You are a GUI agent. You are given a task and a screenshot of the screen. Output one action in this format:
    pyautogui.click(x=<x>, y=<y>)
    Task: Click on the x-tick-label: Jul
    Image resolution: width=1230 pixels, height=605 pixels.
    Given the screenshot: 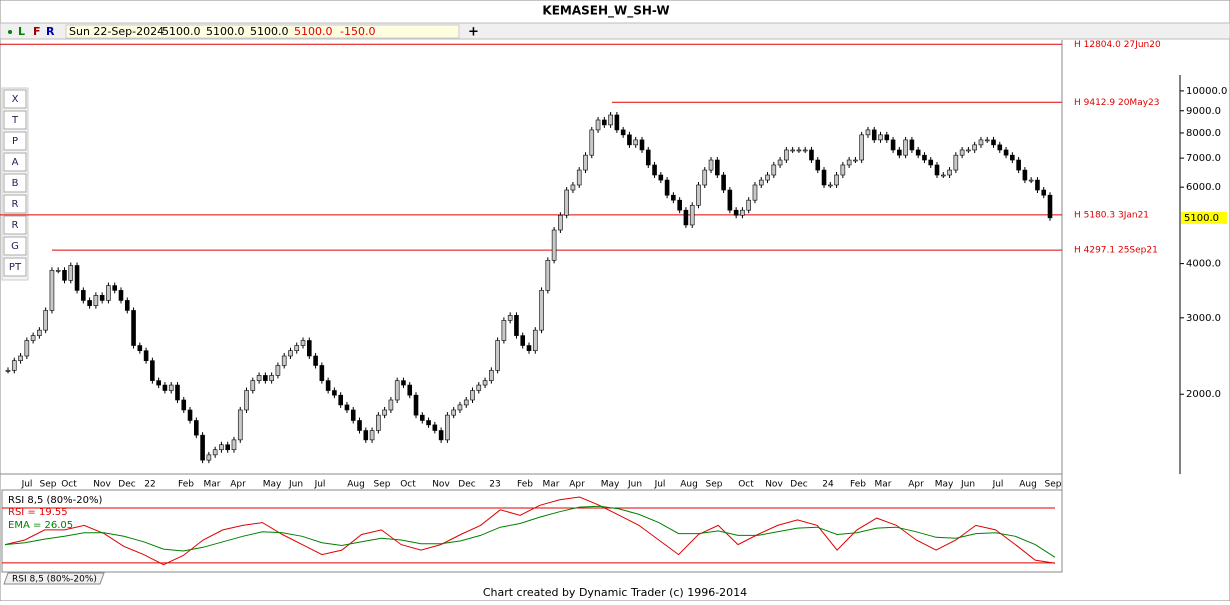 What is the action you would take?
    pyautogui.click(x=998, y=485)
    